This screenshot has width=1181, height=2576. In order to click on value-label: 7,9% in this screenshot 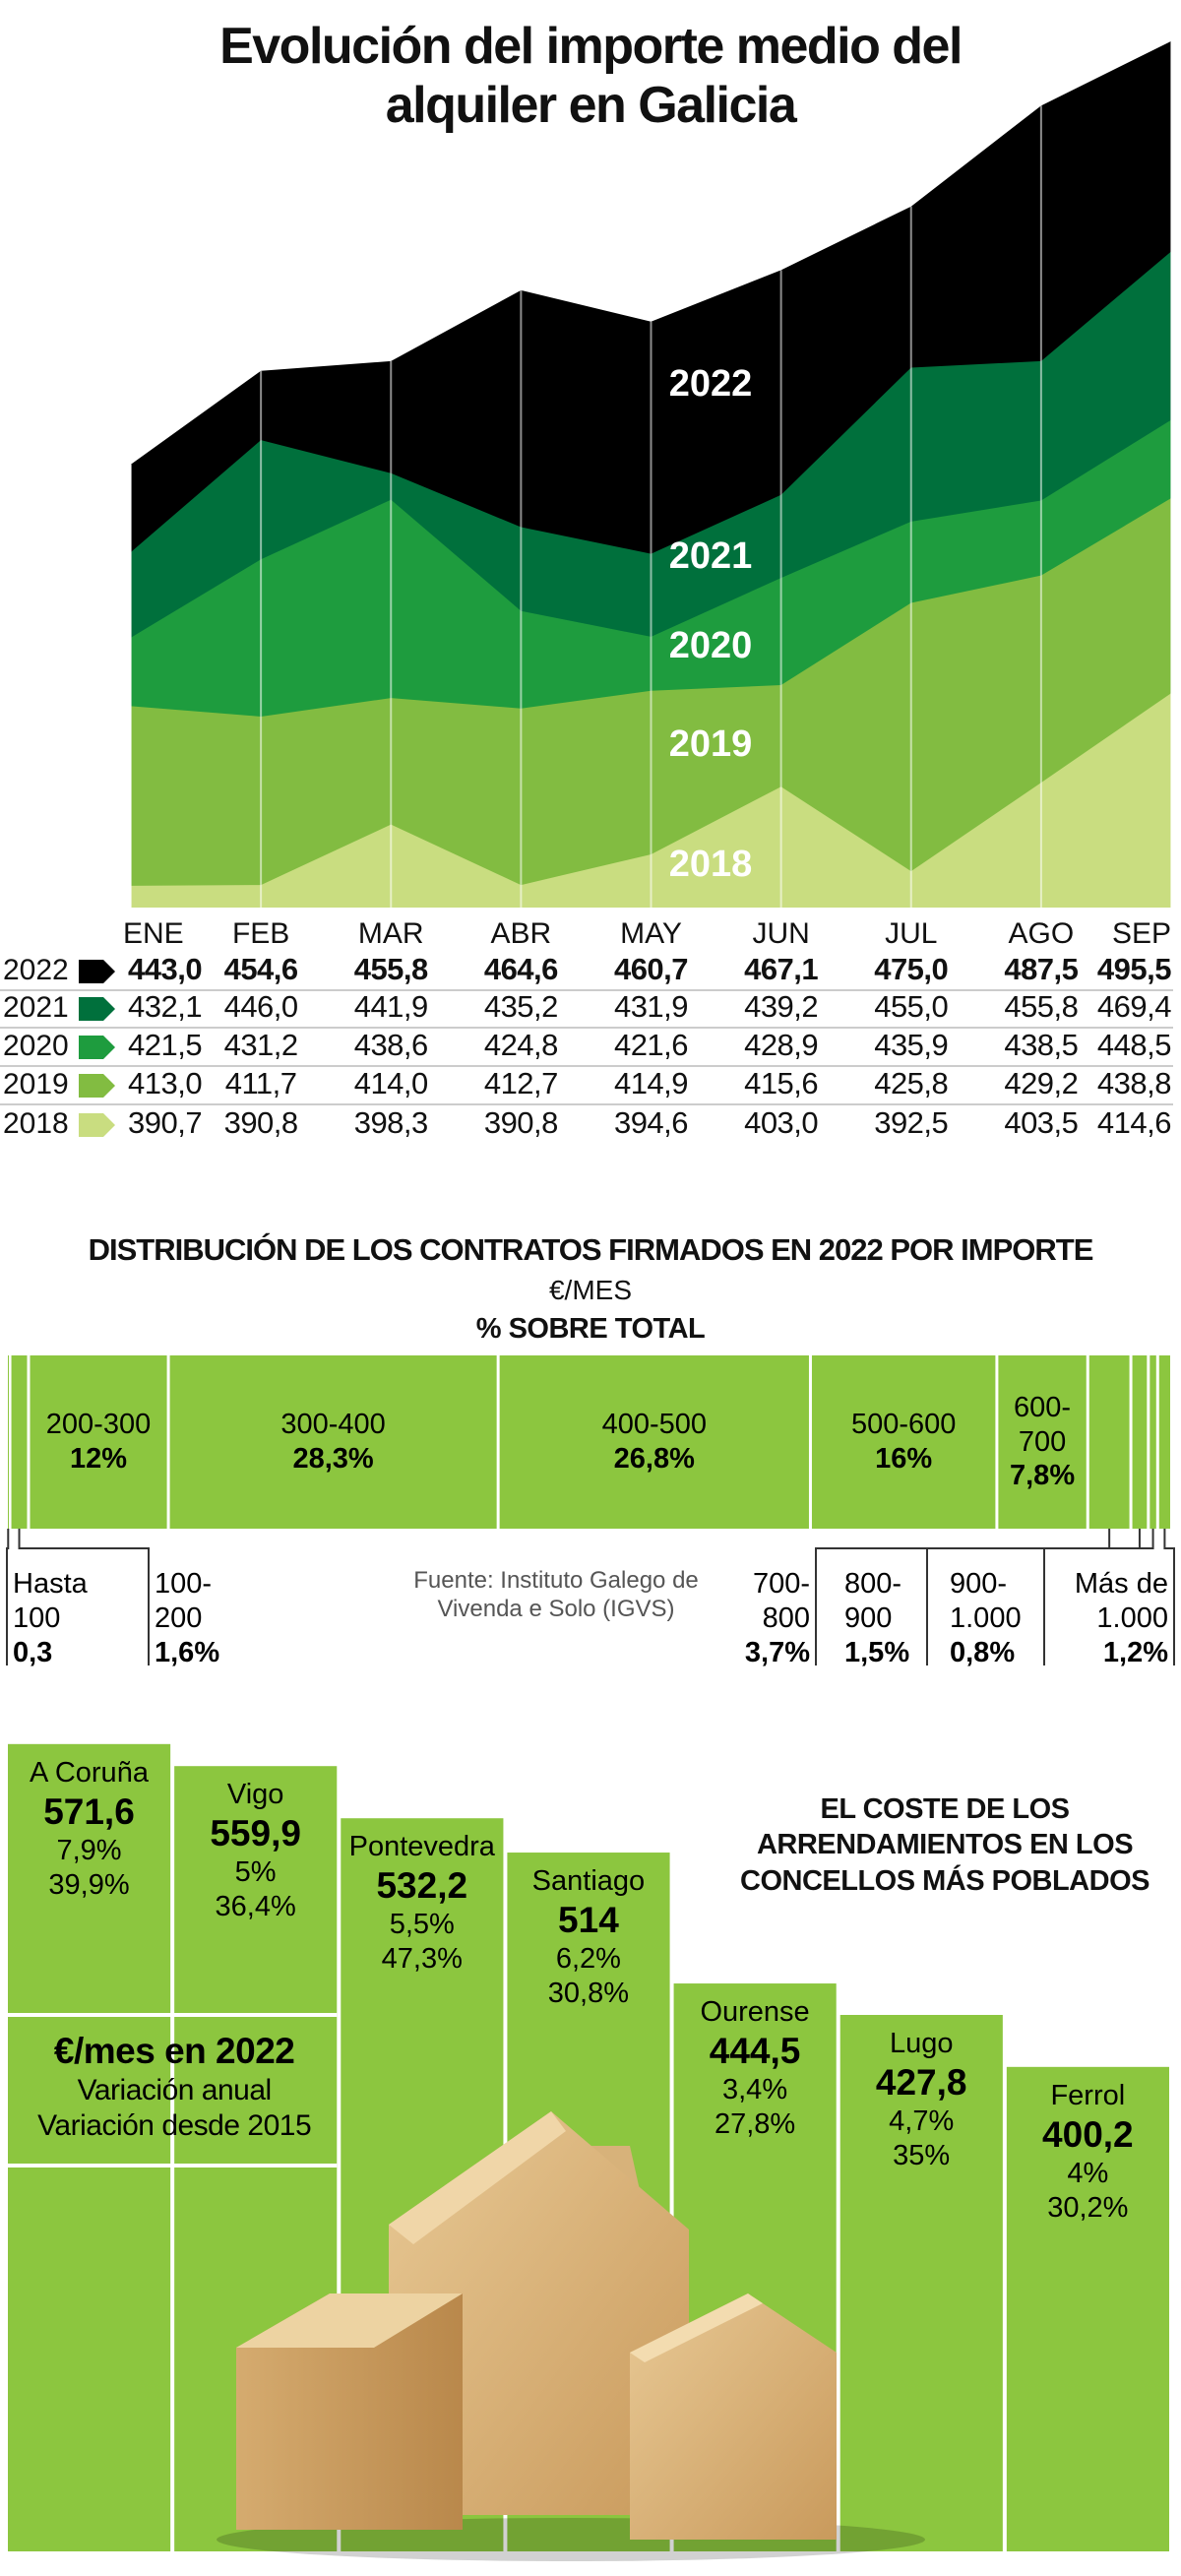, I will do `click(89, 1850)`.